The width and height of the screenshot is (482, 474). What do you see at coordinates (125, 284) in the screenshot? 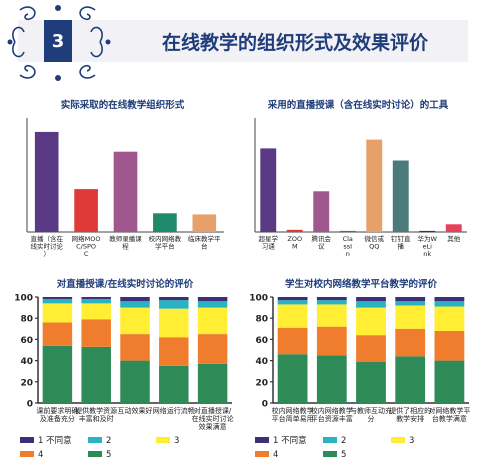
I see `chart-title: 对直播授课/在线实时讨论的评价` at bounding box center [125, 284].